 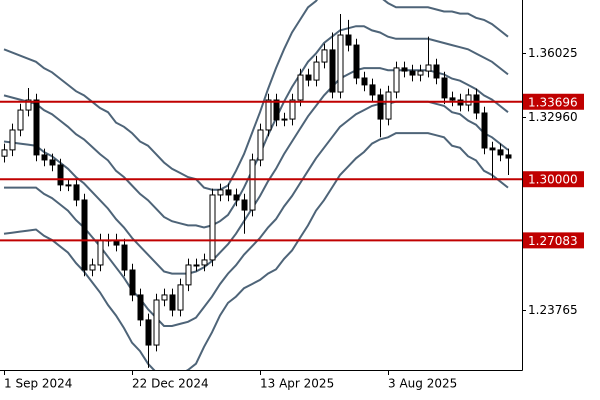 What do you see at coordinates (297, 384) in the screenshot?
I see `x-tick-label: 13 Apr 2025` at bounding box center [297, 384].